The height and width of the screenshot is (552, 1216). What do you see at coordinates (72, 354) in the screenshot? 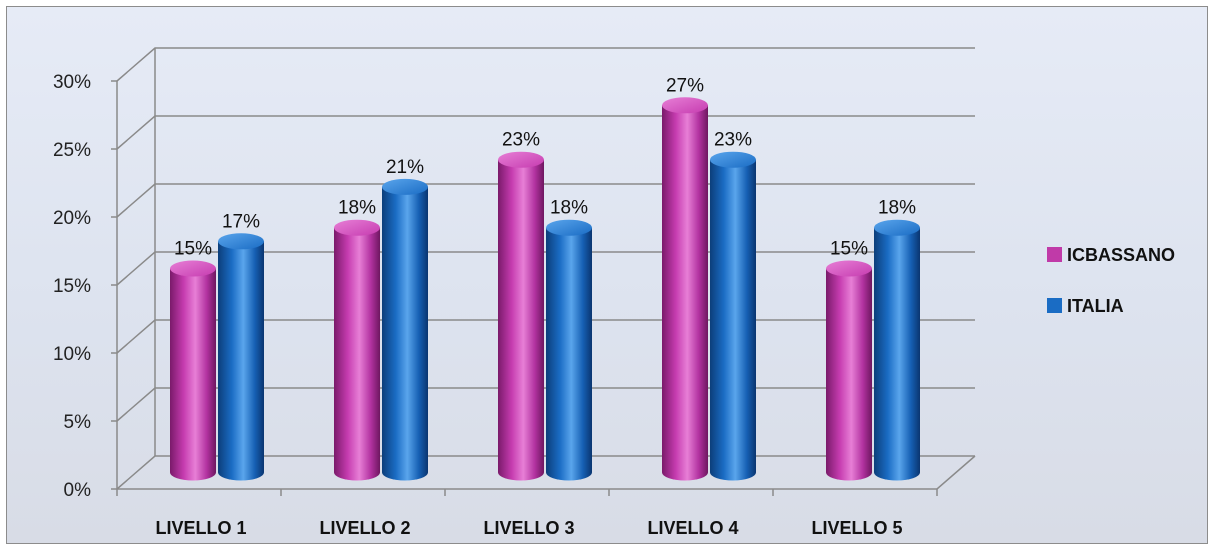
I see `y-tick-label: 10%` at bounding box center [72, 354].